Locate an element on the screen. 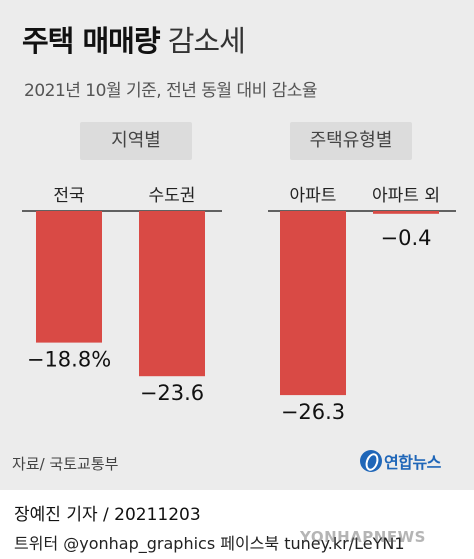 This screenshot has width=474, height=559. value-label-g0-c1: −23.6 is located at coordinates (172, 393).